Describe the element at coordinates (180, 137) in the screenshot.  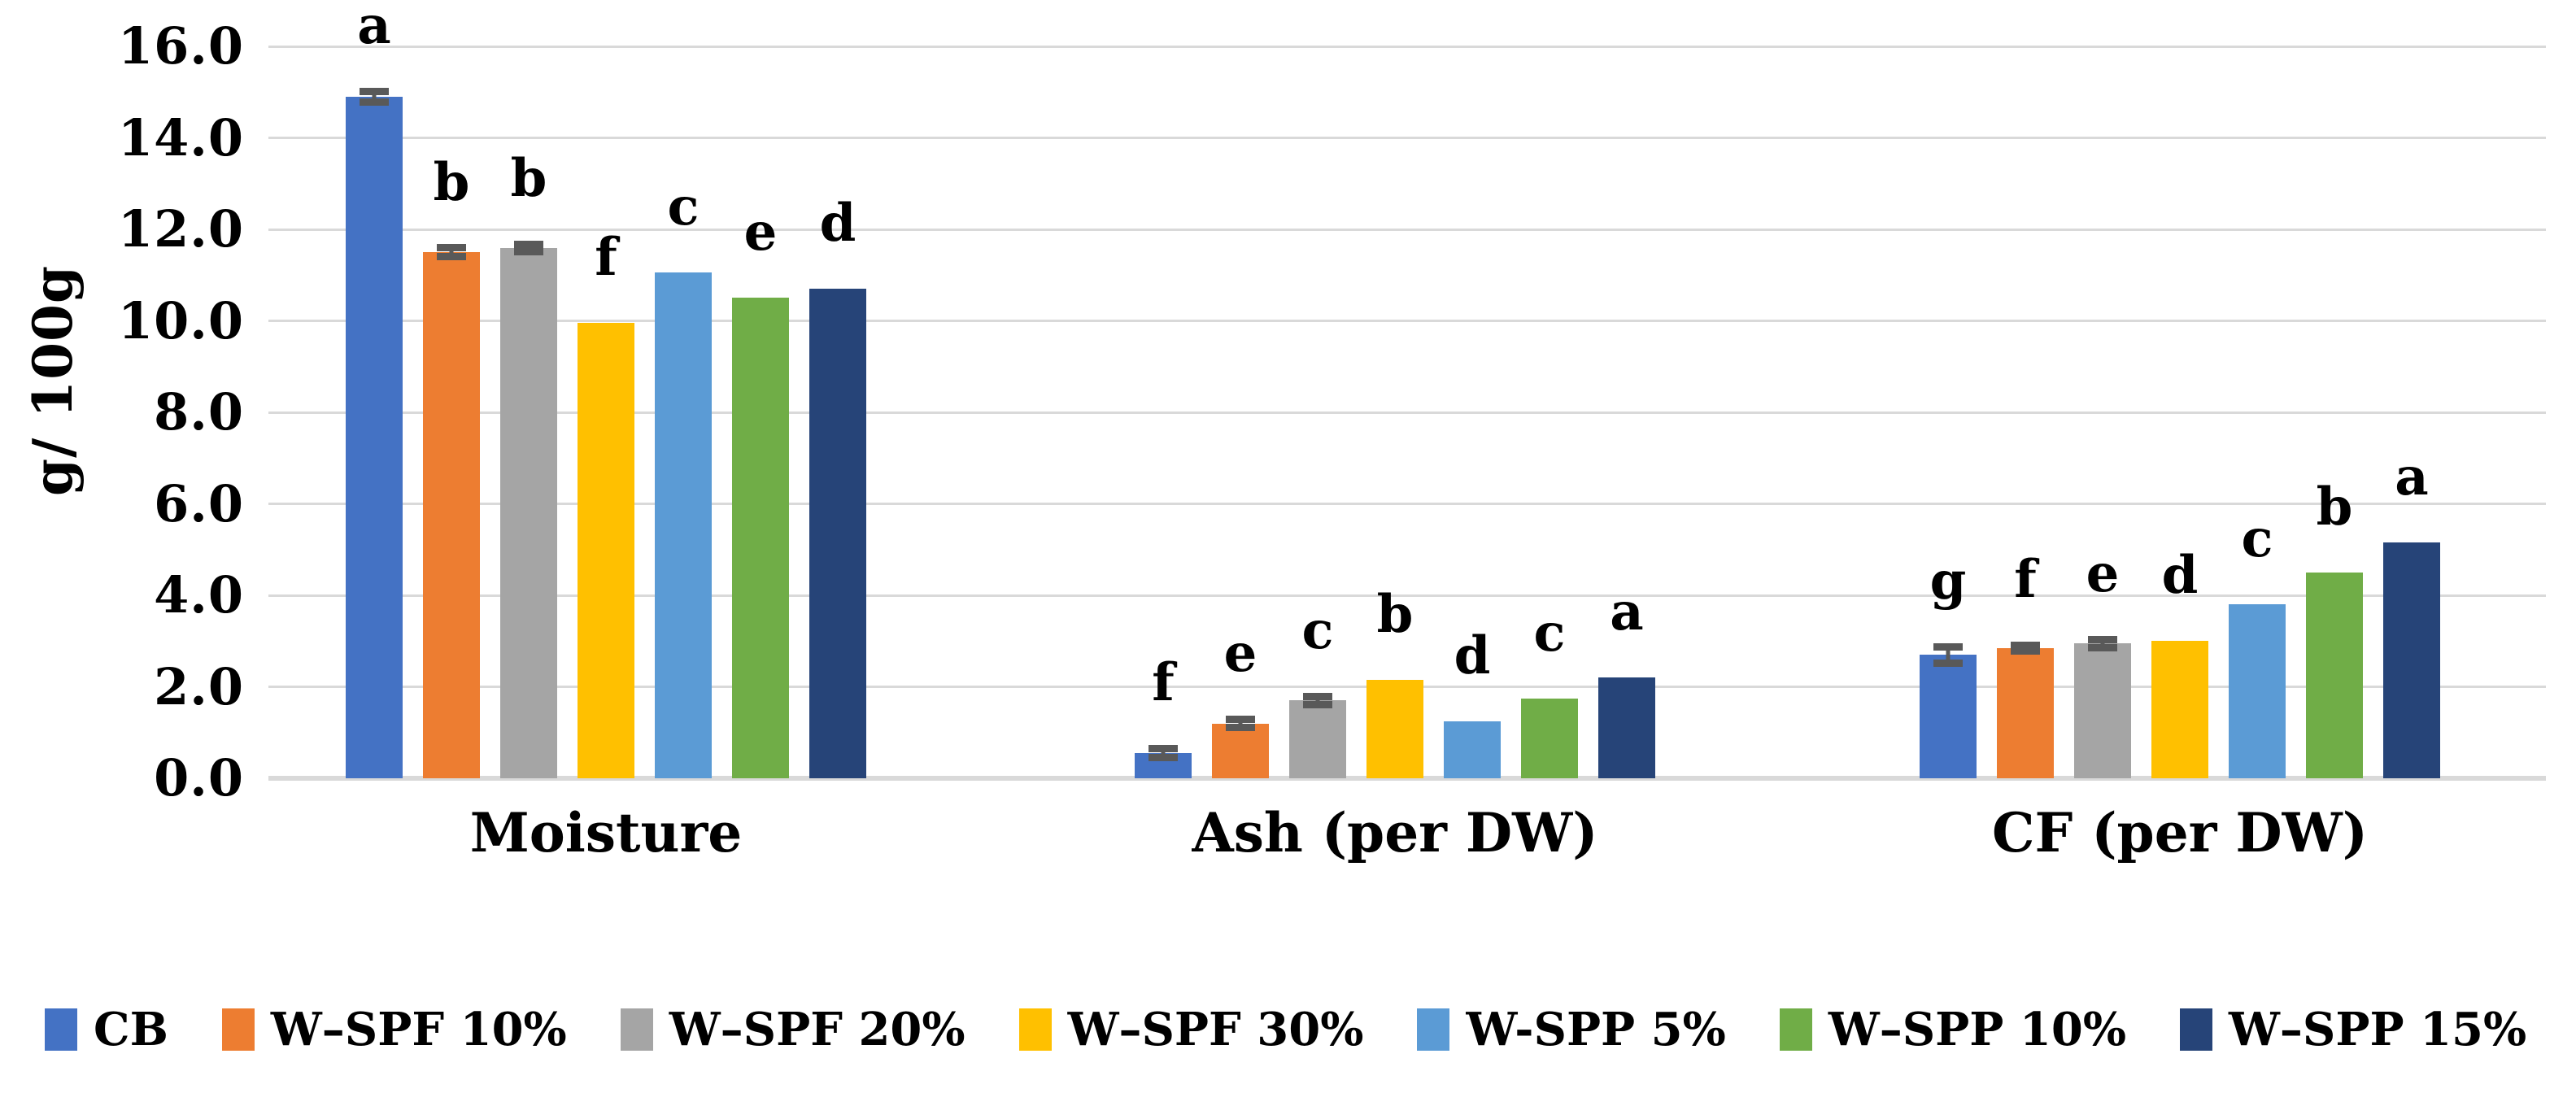
I see `y-tick-label: 14.0` at that location.